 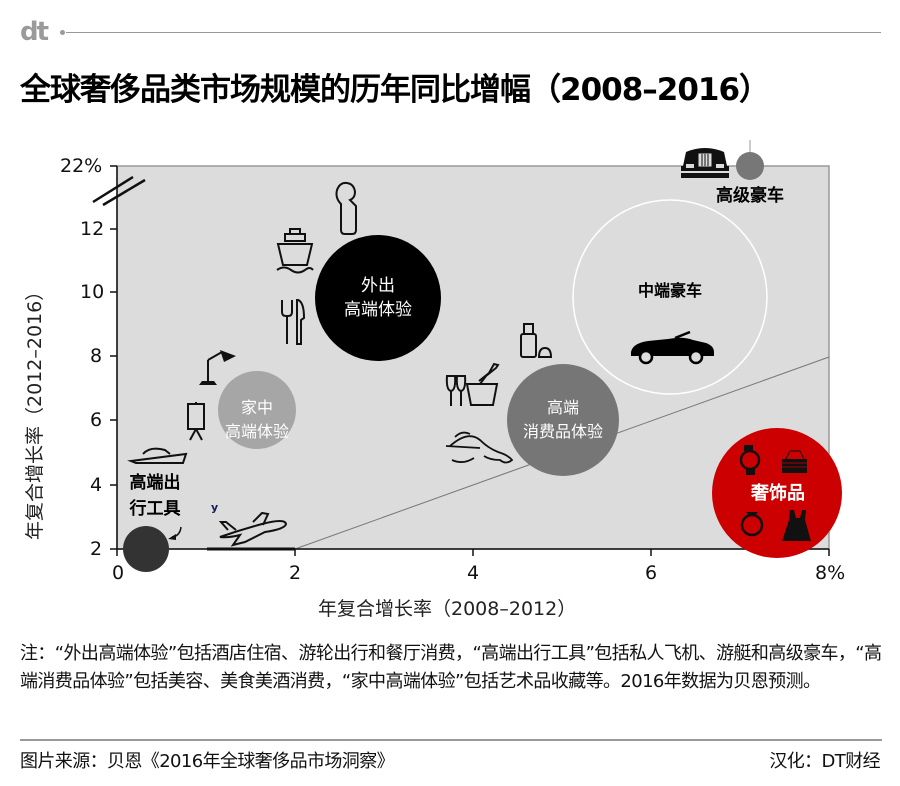 I want to click on credit-text: 汉化：DT财经, so click(x=824, y=761).